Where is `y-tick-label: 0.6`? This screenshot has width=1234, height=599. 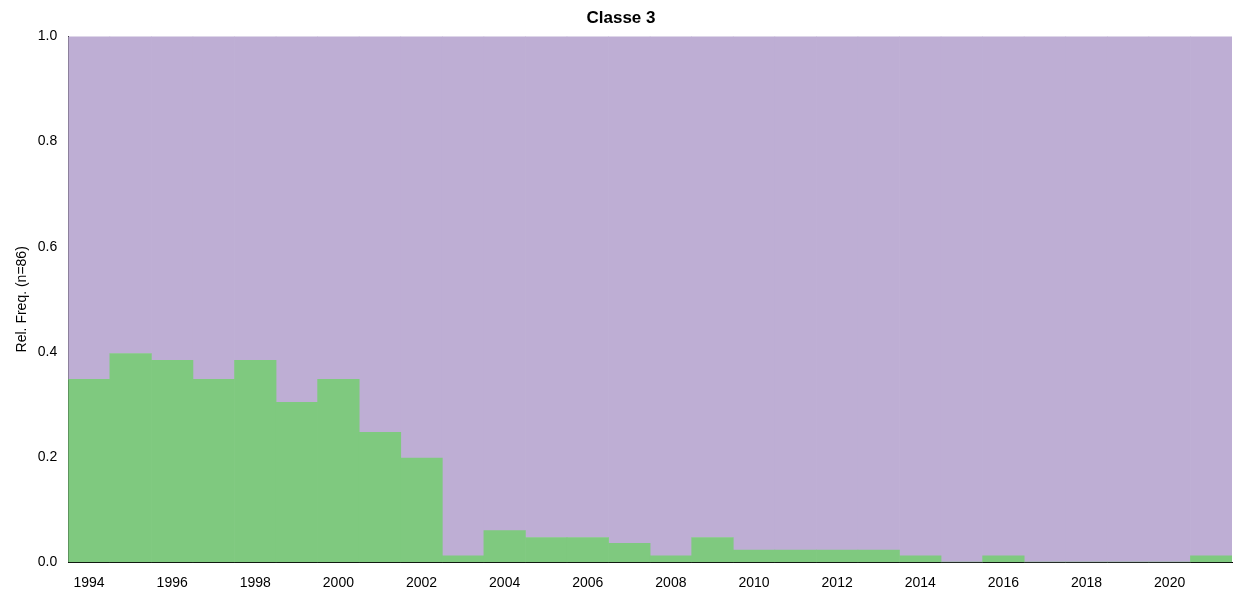
y-tick-label: 0.6 is located at coordinates (47, 245).